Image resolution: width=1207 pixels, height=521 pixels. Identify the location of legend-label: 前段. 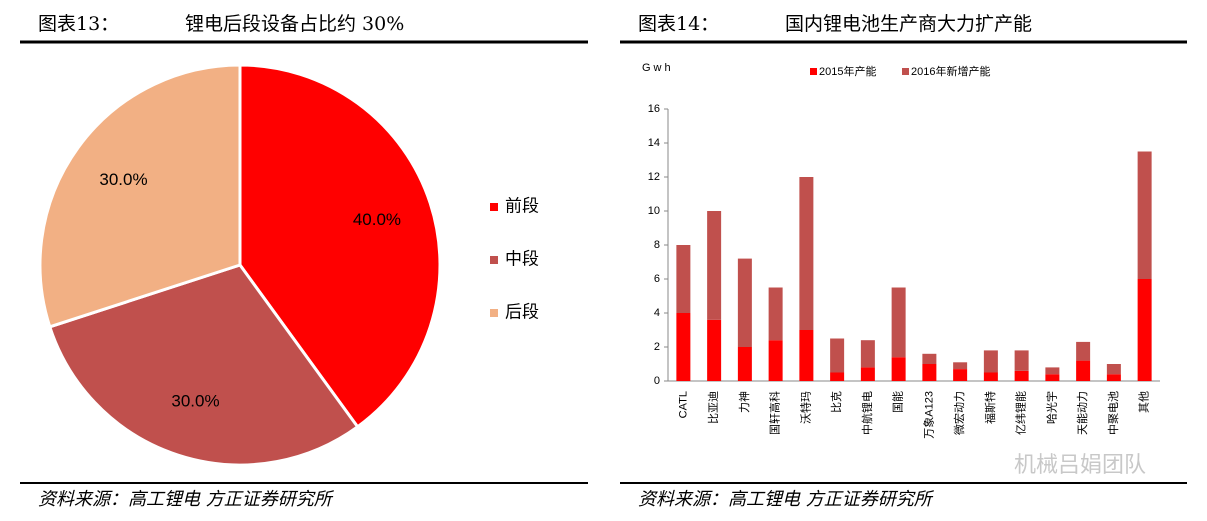
(522, 205).